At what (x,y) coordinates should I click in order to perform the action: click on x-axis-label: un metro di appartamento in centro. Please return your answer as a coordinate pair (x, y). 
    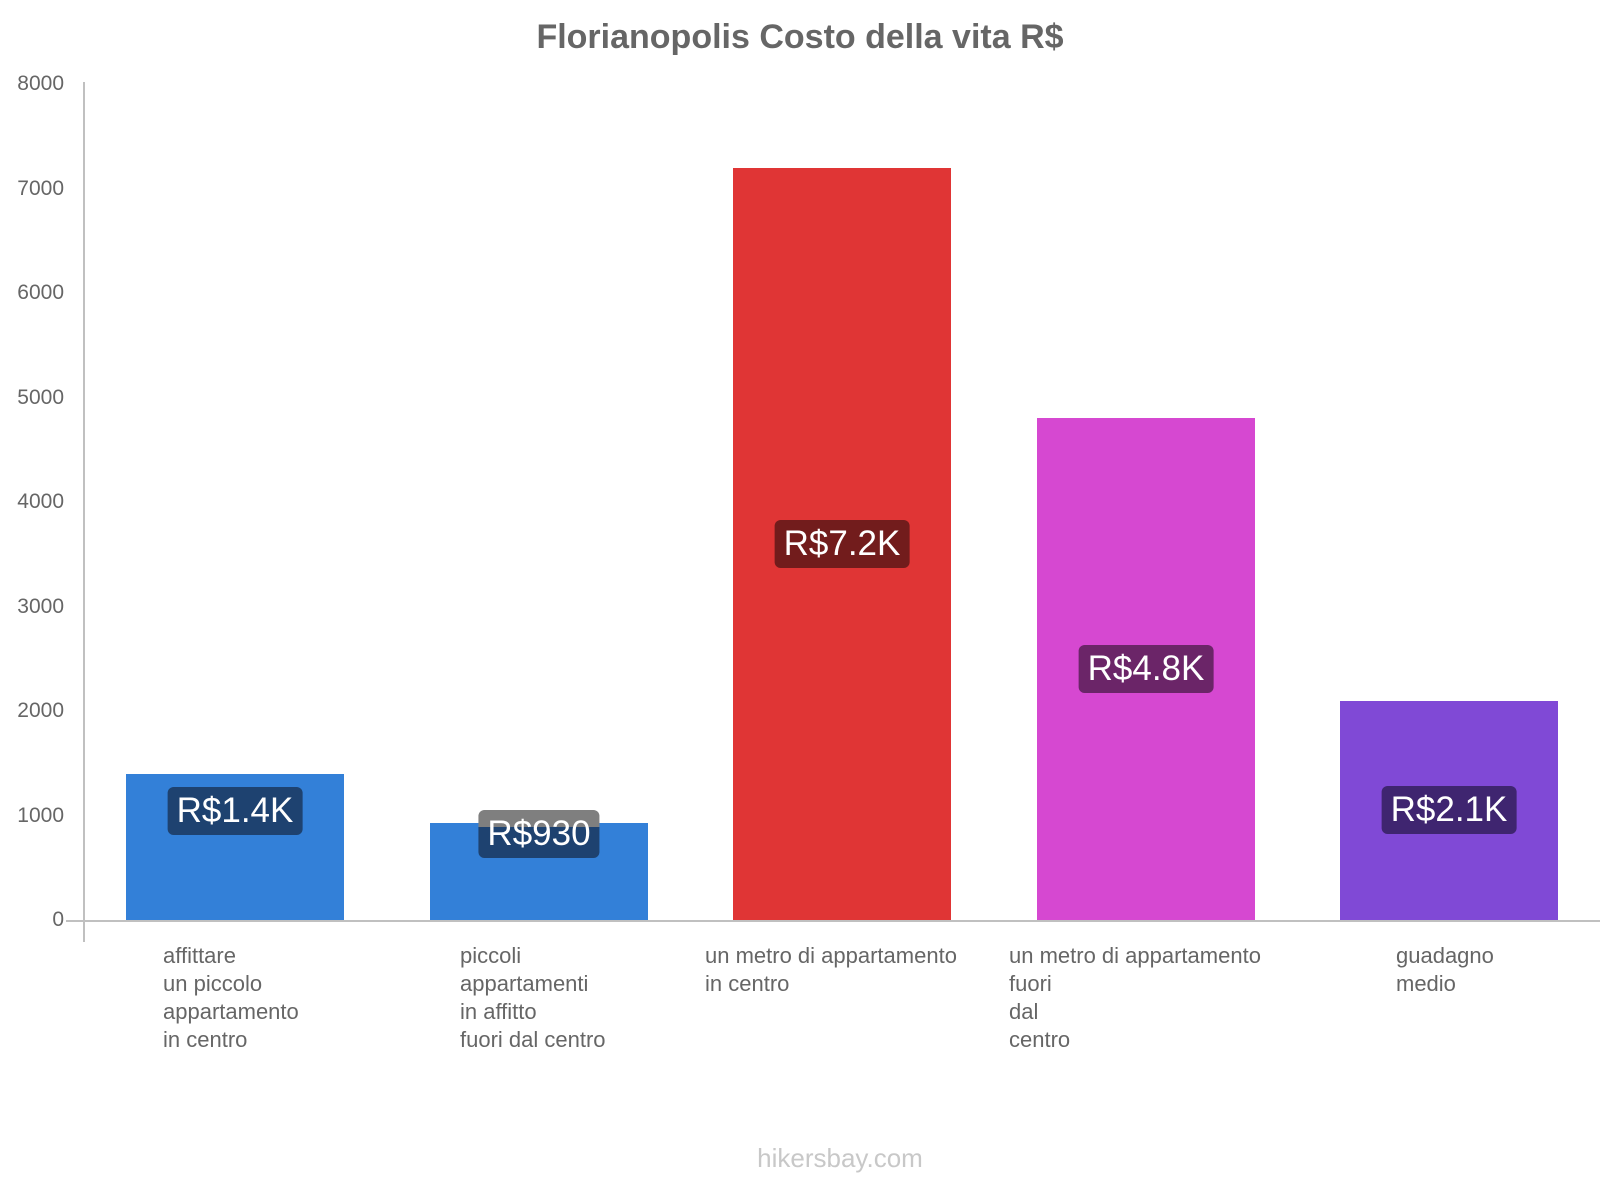
    Looking at the image, I should click on (831, 969).